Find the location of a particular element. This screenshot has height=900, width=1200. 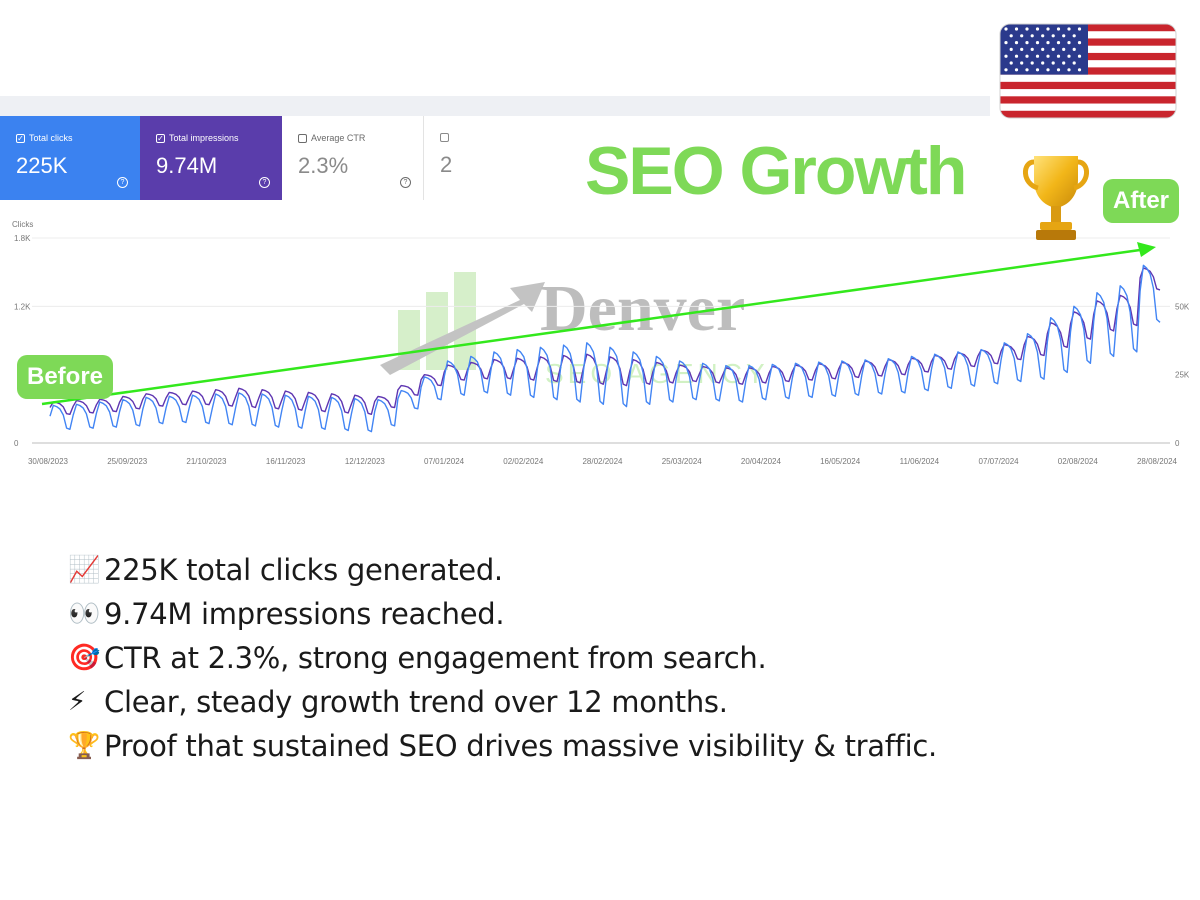

x-tick-label: 12/12/2023 is located at coordinates (365, 461).